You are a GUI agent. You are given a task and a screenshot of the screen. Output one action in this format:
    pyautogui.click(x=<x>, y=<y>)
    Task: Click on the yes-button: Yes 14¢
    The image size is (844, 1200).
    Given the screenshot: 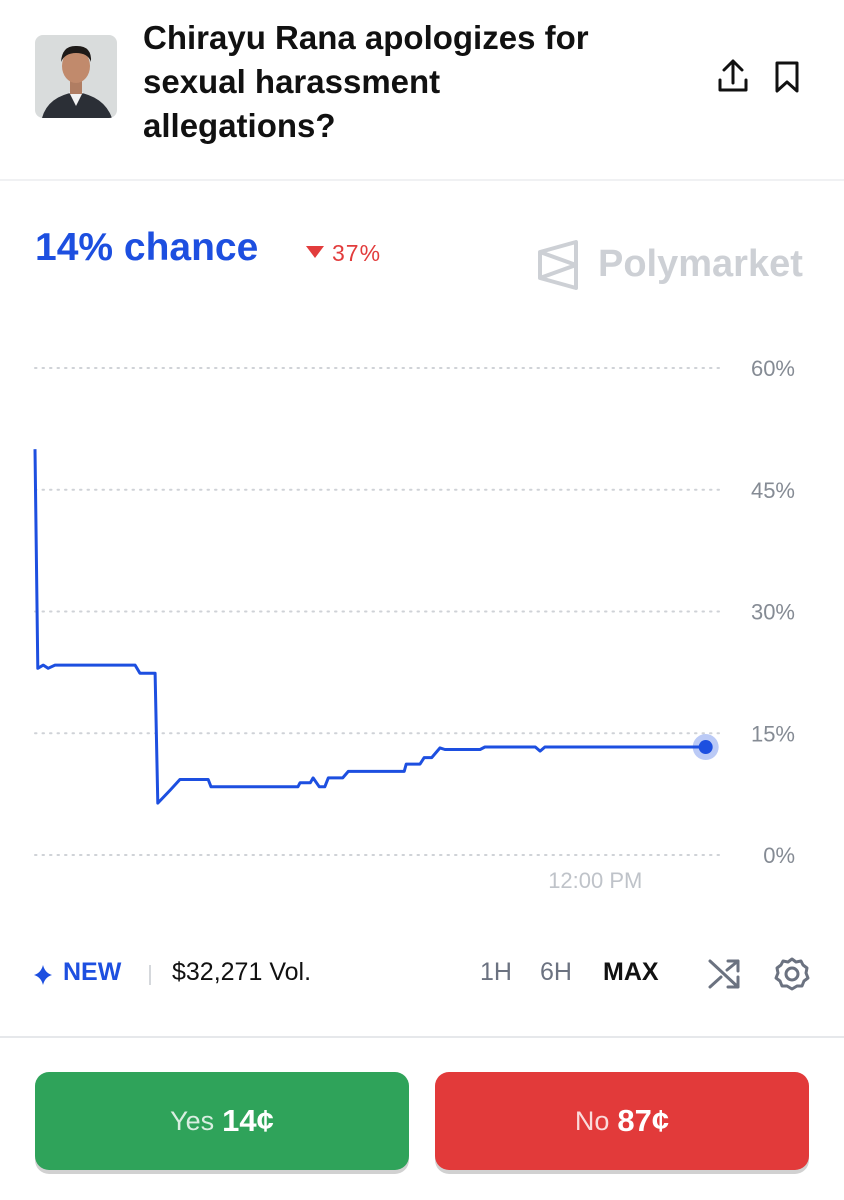 What is the action you would take?
    pyautogui.click(x=222, y=1121)
    